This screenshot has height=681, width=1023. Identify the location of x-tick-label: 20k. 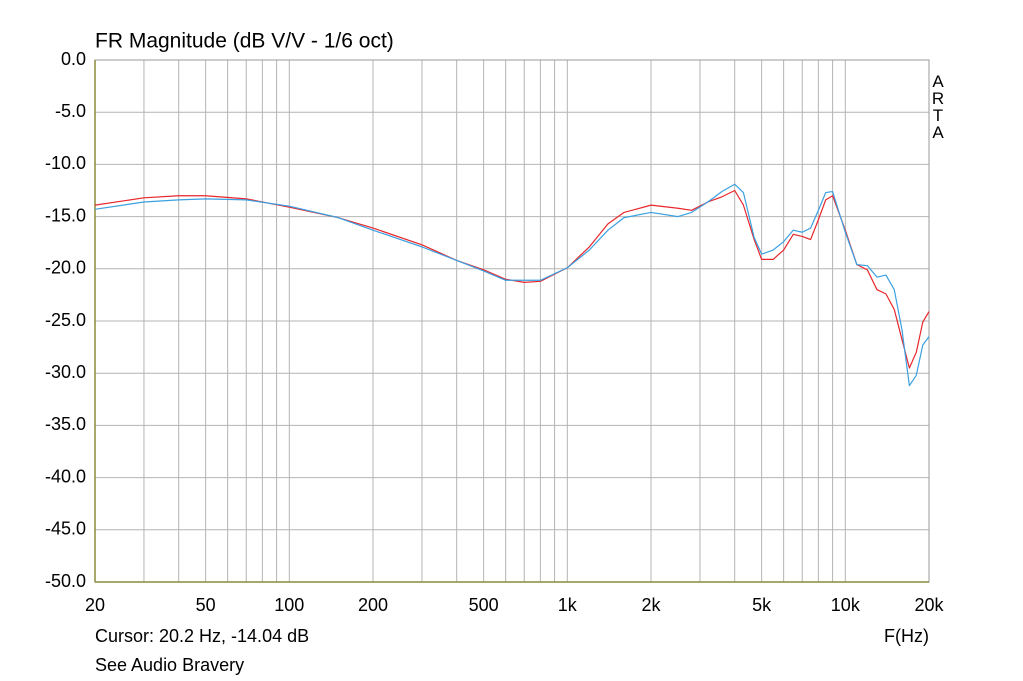
(929, 605).